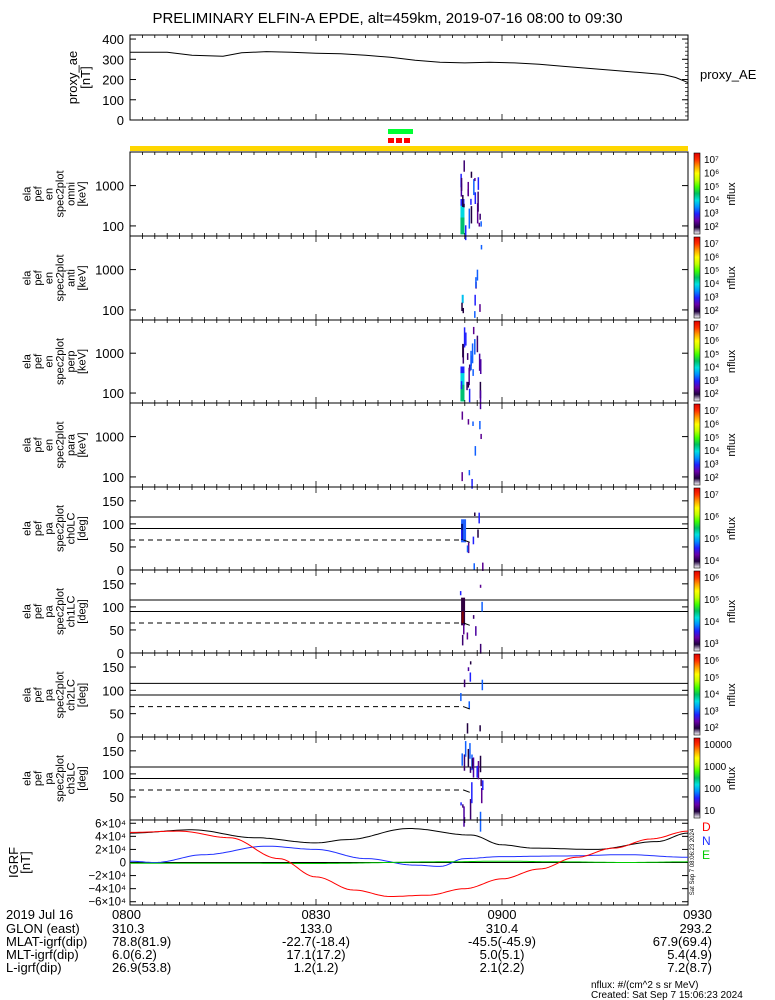 Image resolution: width=775 pixels, height=1000 pixels. Describe the element at coordinates (83, 611) in the screenshot. I see `pa_ch1-label-line: [deg]` at that location.